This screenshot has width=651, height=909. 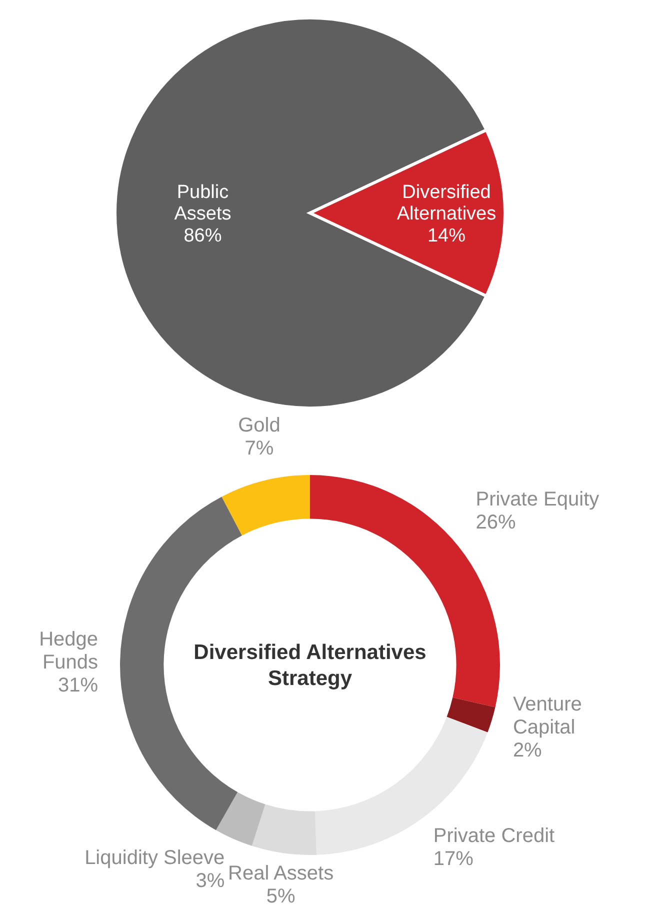 What do you see at coordinates (310, 665) in the screenshot?
I see `text: Diversified Alternatives Strategy` at bounding box center [310, 665].